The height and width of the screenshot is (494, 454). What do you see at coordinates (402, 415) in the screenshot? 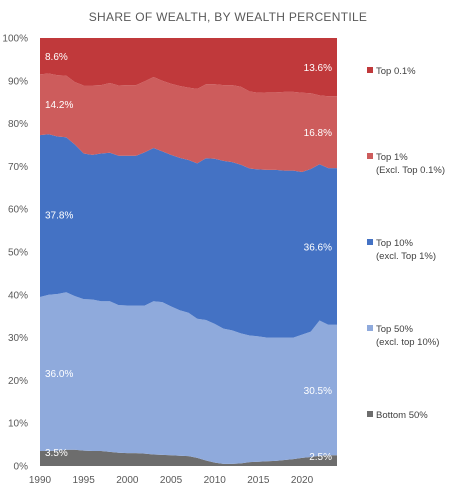
I see `legend-label-bottom50: Bottom 50%` at bounding box center [402, 415].